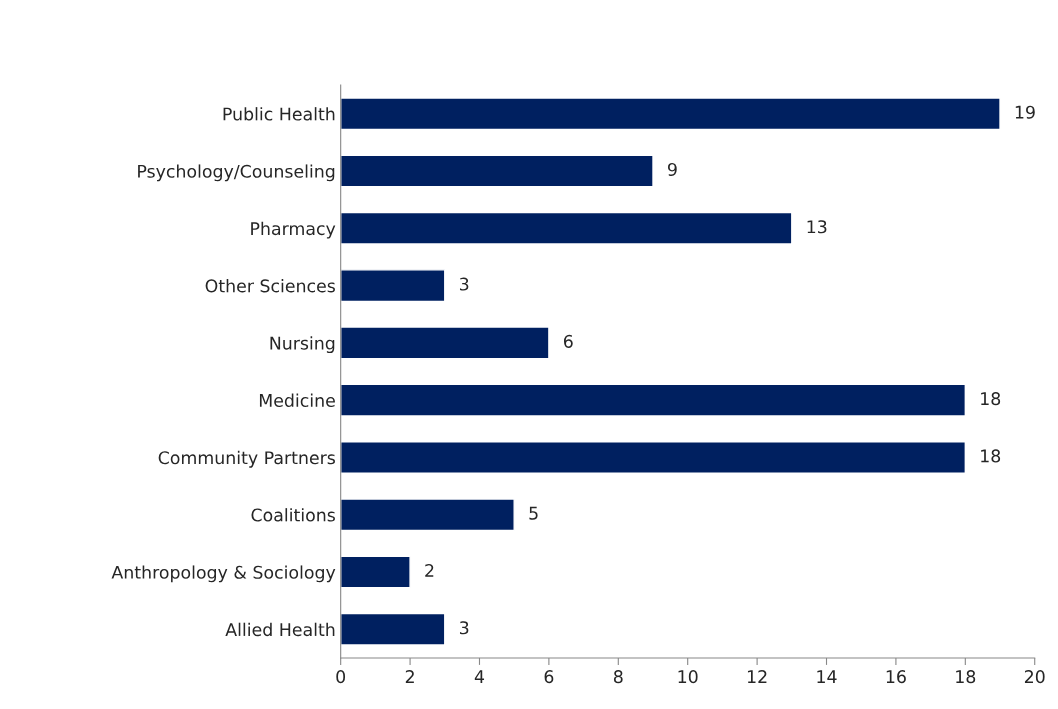 This screenshot has width=1058, height=709. What do you see at coordinates (533, 513) in the screenshot?
I see `data-label: 5` at bounding box center [533, 513].